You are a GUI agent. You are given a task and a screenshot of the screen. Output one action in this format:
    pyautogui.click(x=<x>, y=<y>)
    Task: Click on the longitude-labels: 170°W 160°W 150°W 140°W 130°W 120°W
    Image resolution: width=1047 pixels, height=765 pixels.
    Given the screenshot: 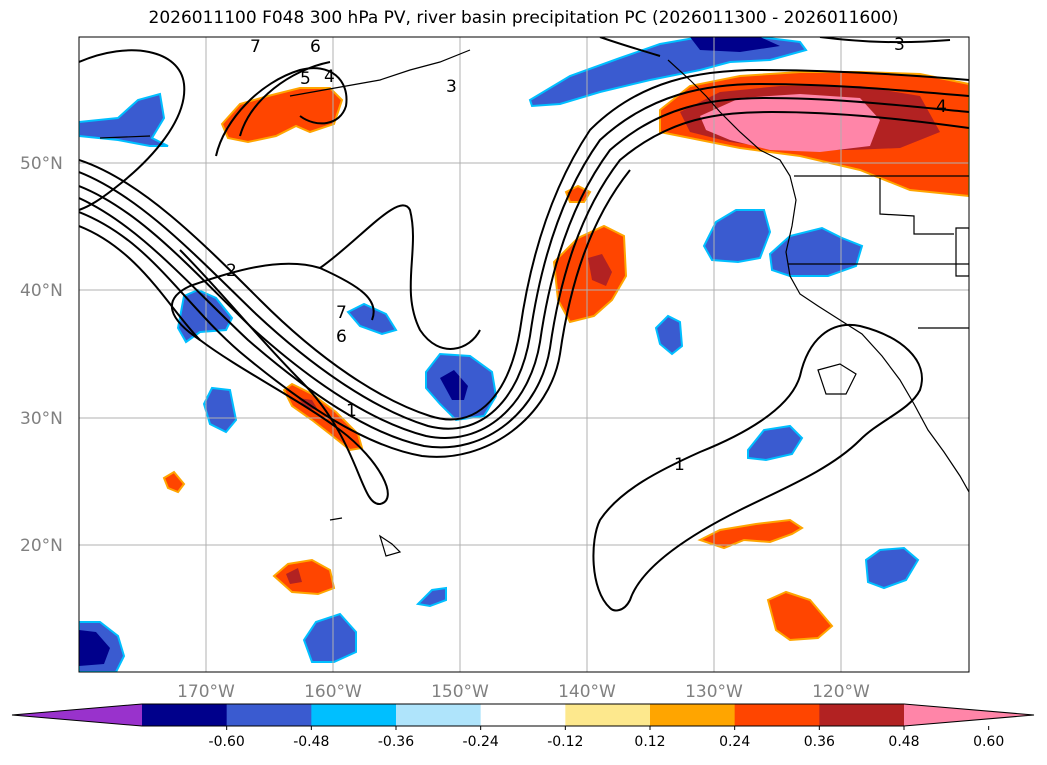 What is the action you would take?
    pyautogui.click(x=523, y=692)
    